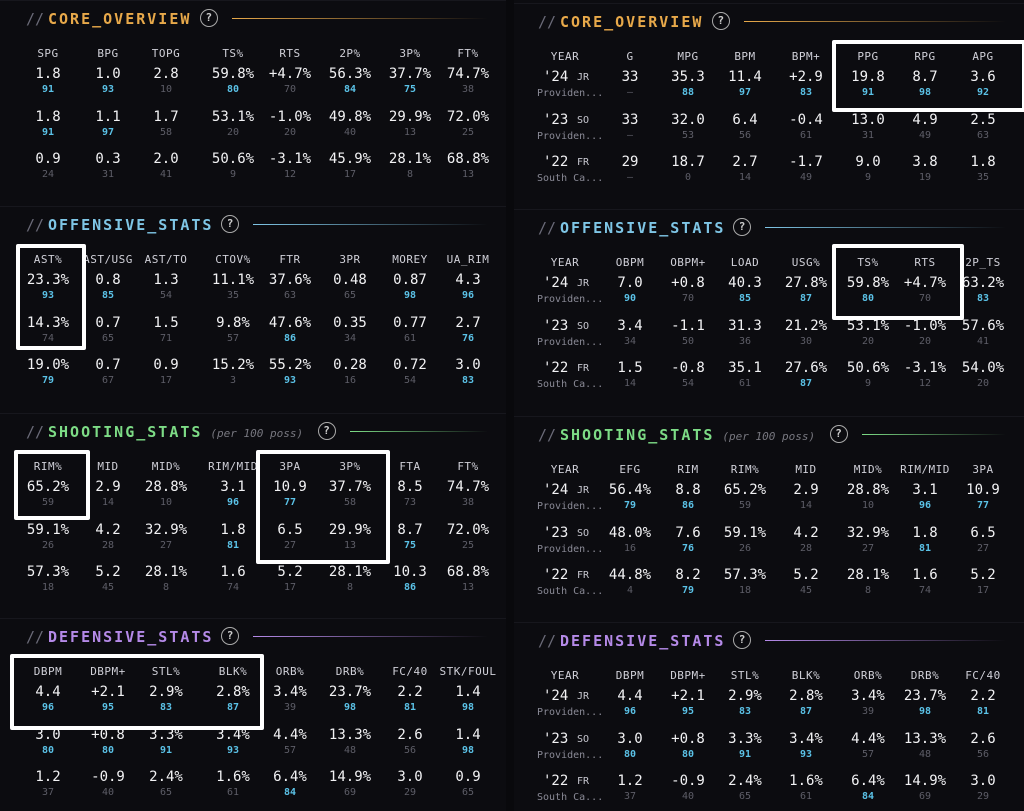 The image size is (1024, 811). Describe the element at coordinates (868, 383) in the screenshot. I see `percentile: 9` at that location.